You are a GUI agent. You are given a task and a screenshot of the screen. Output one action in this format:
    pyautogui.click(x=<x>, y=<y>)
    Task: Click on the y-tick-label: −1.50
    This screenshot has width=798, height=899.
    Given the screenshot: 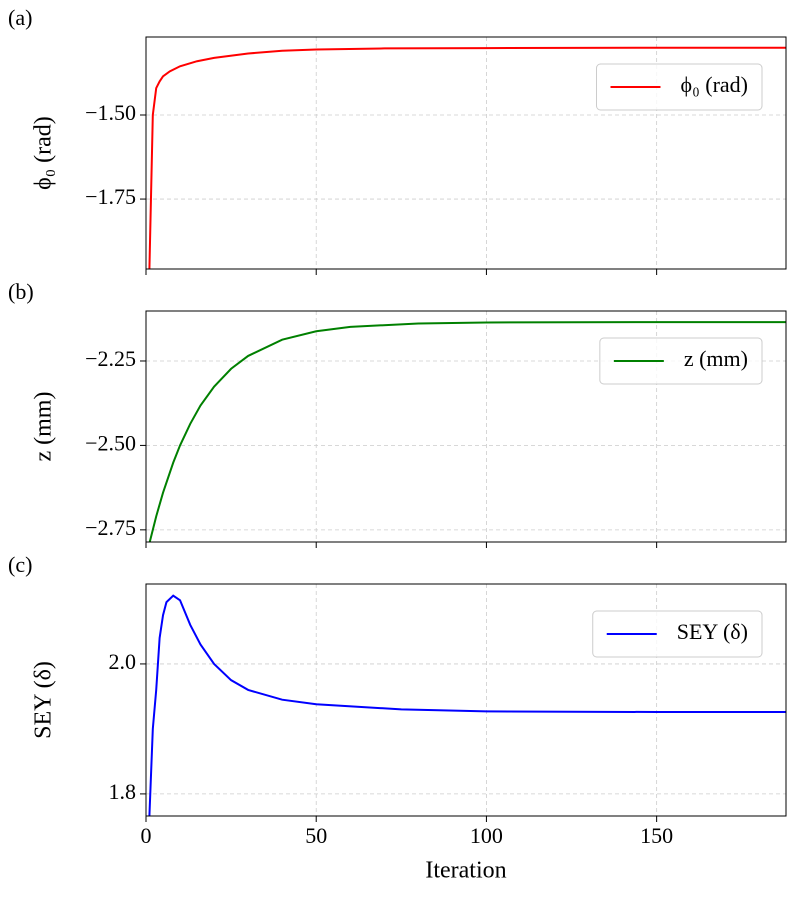 What is the action you would take?
    pyautogui.click(x=110, y=112)
    